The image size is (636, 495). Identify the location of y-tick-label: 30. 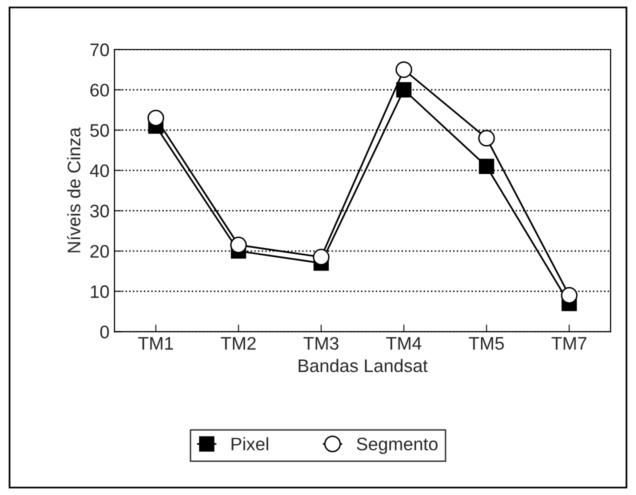
(99, 211).